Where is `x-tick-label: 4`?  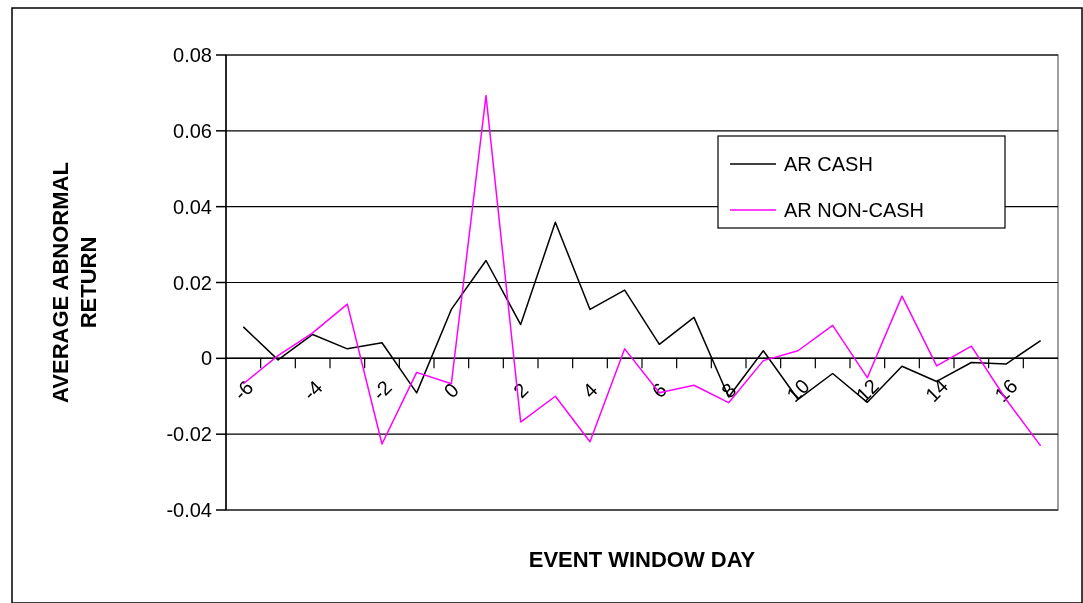
x-tick-label: 4 is located at coordinates (590, 390).